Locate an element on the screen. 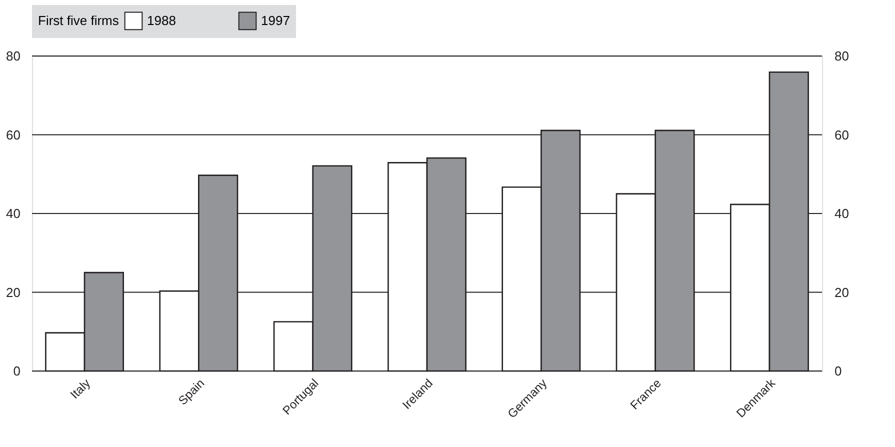 The width and height of the screenshot is (895, 447). x-tick-label: Italy is located at coordinates (80, 389).